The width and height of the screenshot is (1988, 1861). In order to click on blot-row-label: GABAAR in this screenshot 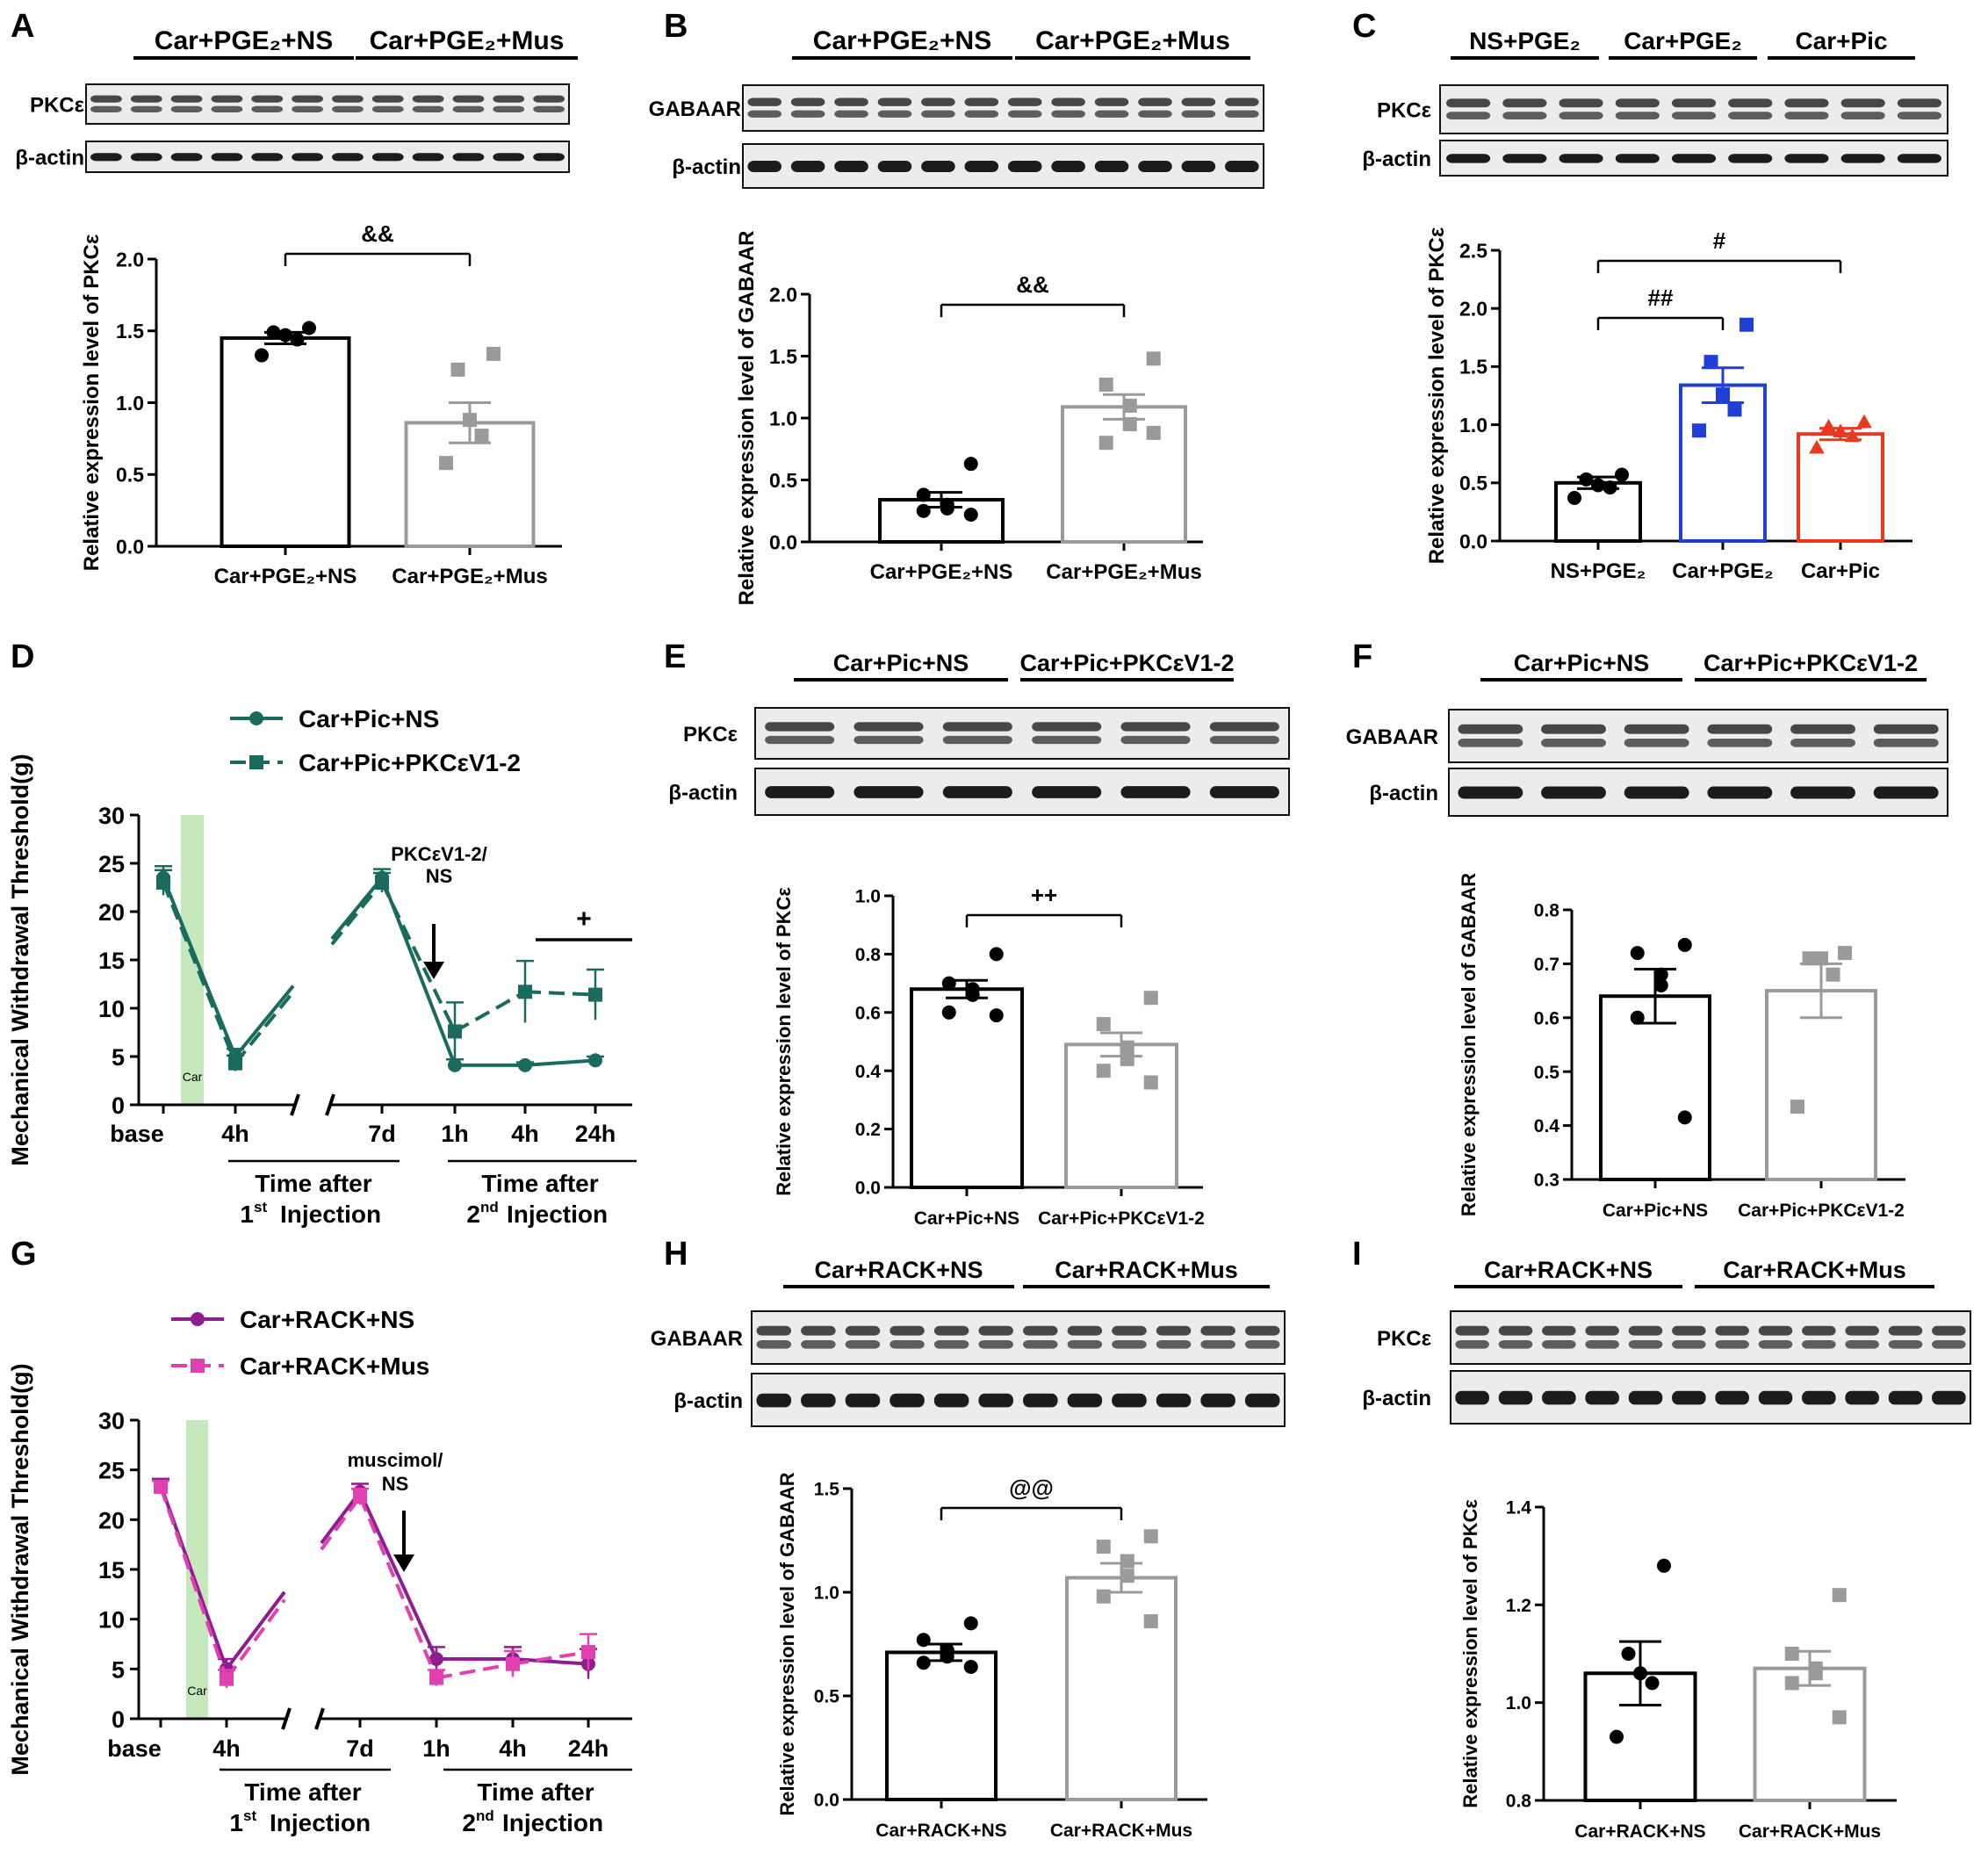, I will do `click(1392, 737)`.